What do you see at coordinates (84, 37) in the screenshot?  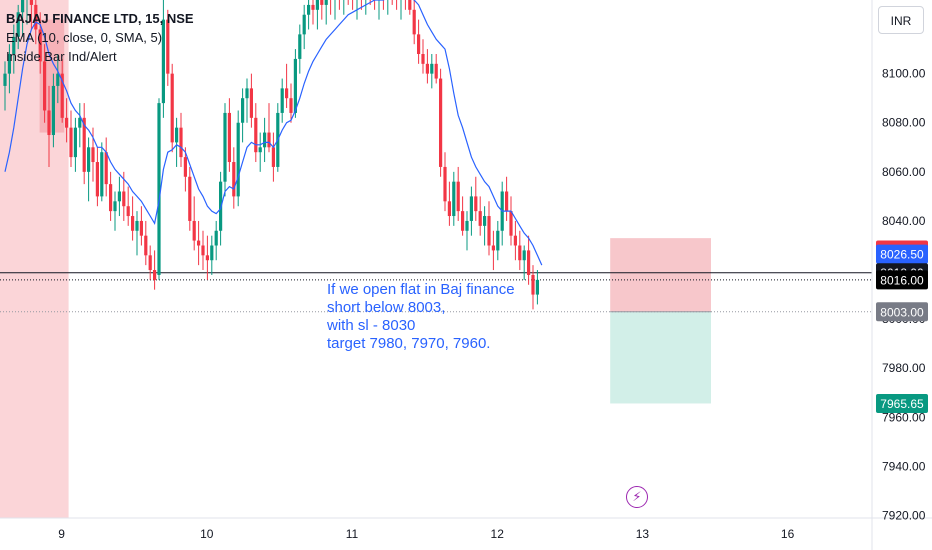 I see `ema-indicator-label: EMA (10, close, 0, SMA, 5)` at bounding box center [84, 37].